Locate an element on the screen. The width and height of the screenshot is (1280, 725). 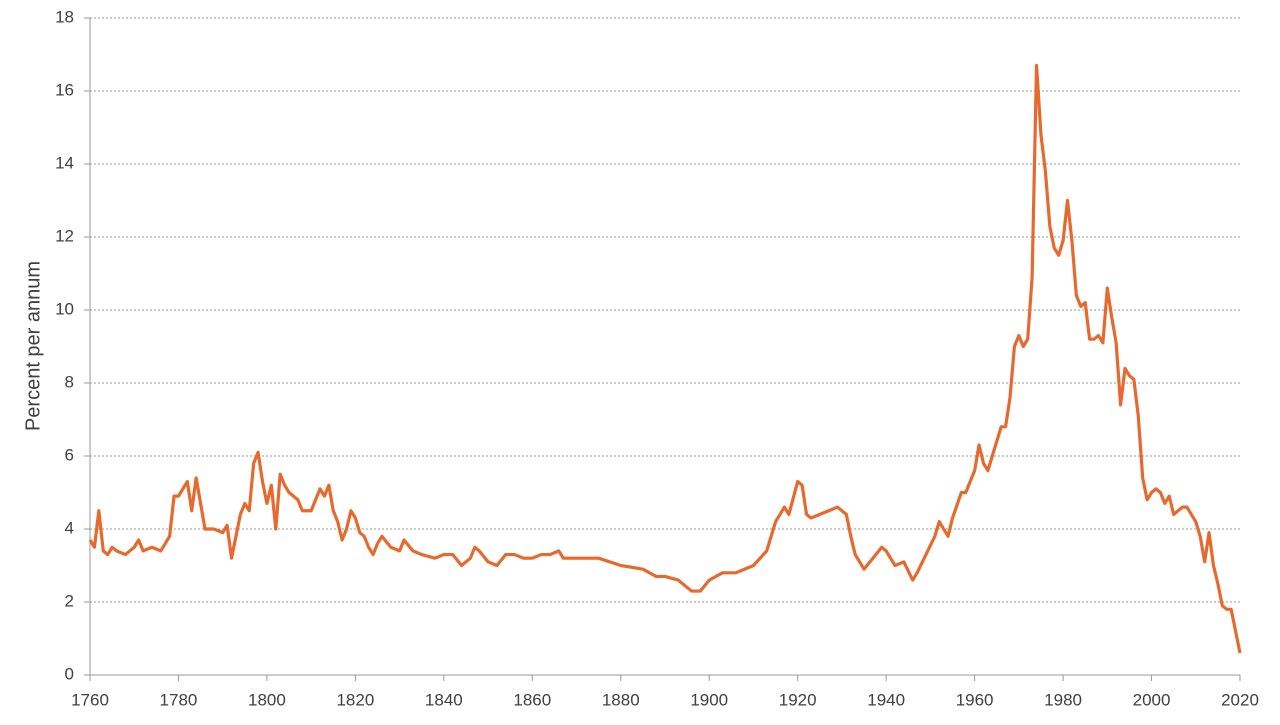
y-tick-label: 4 is located at coordinates (69, 527).